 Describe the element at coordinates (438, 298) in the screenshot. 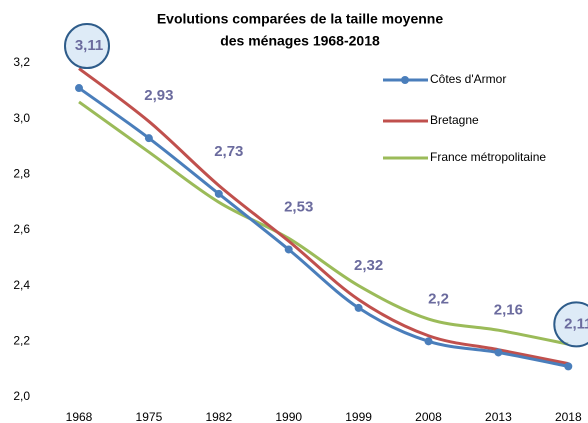

I see `value-label: 2,2` at that location.